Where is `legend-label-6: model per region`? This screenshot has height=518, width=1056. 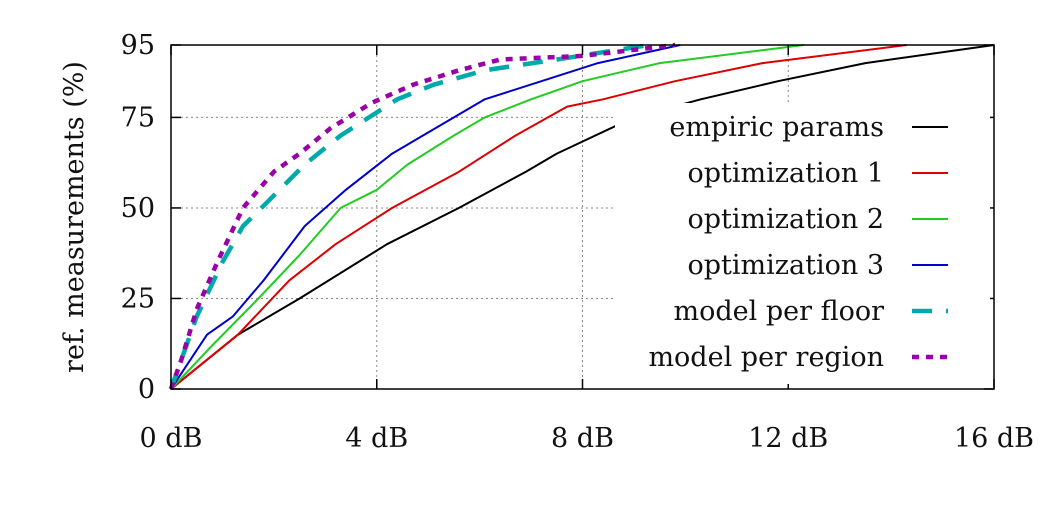 legend-label-6: model per region is located at coordinates (766, 357).